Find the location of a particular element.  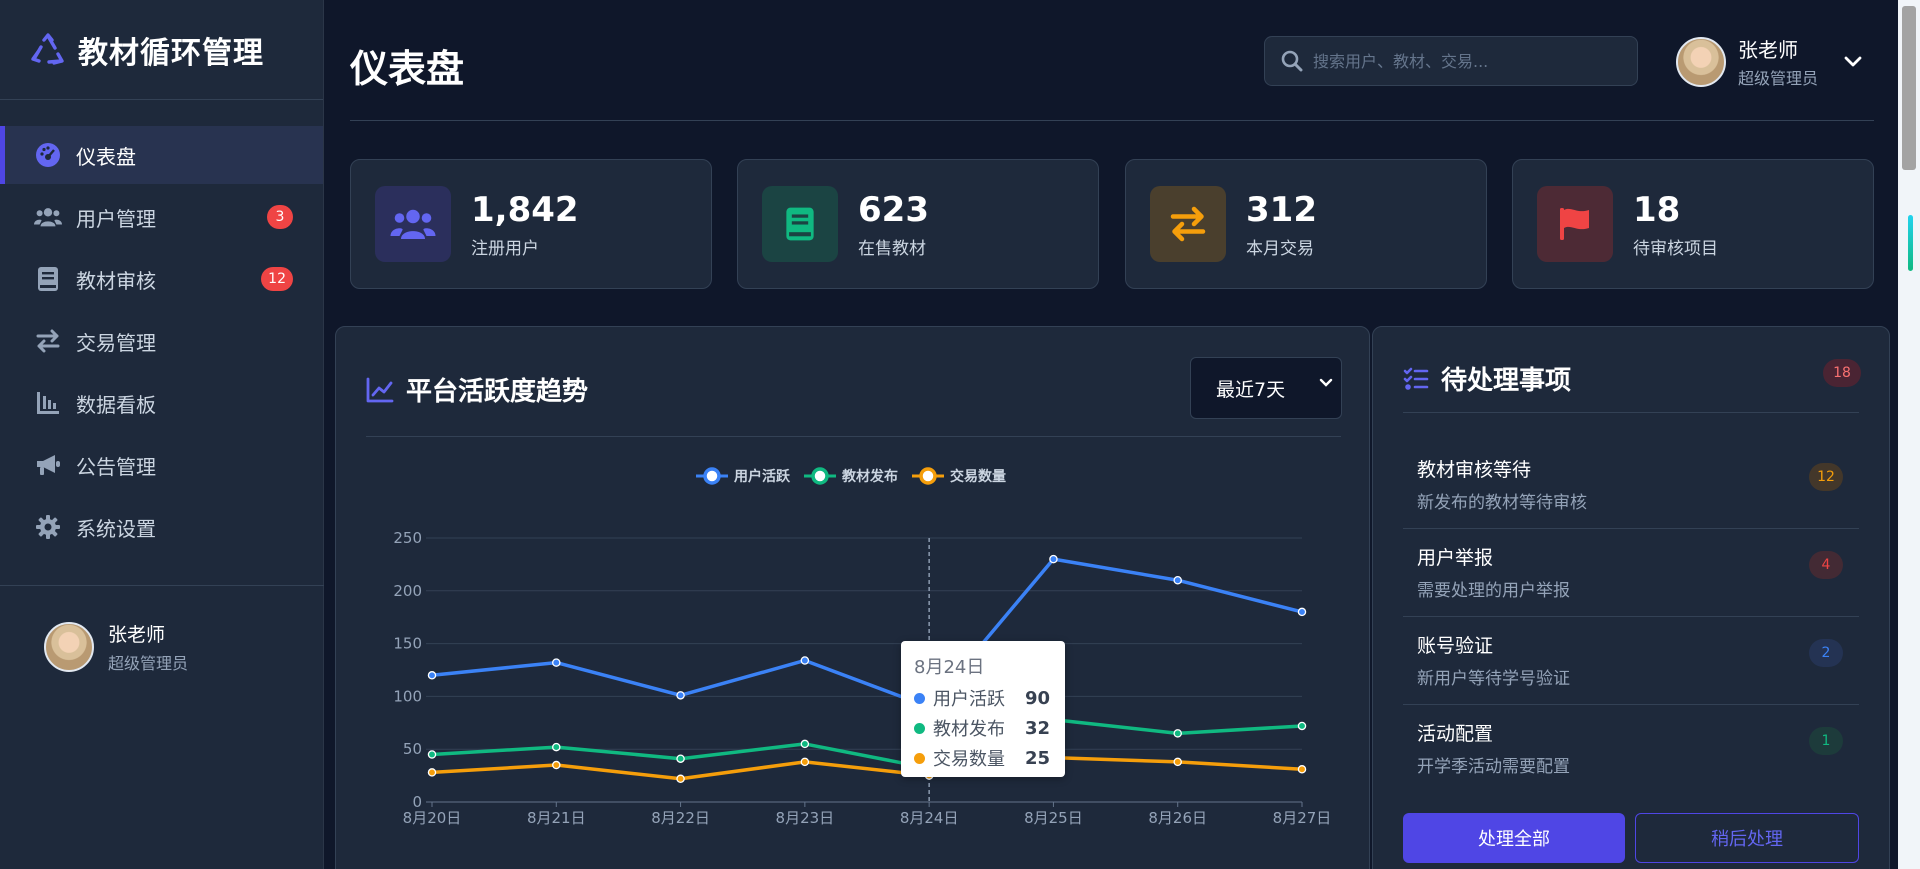

legend-marker is located at coordinates (928, 476).